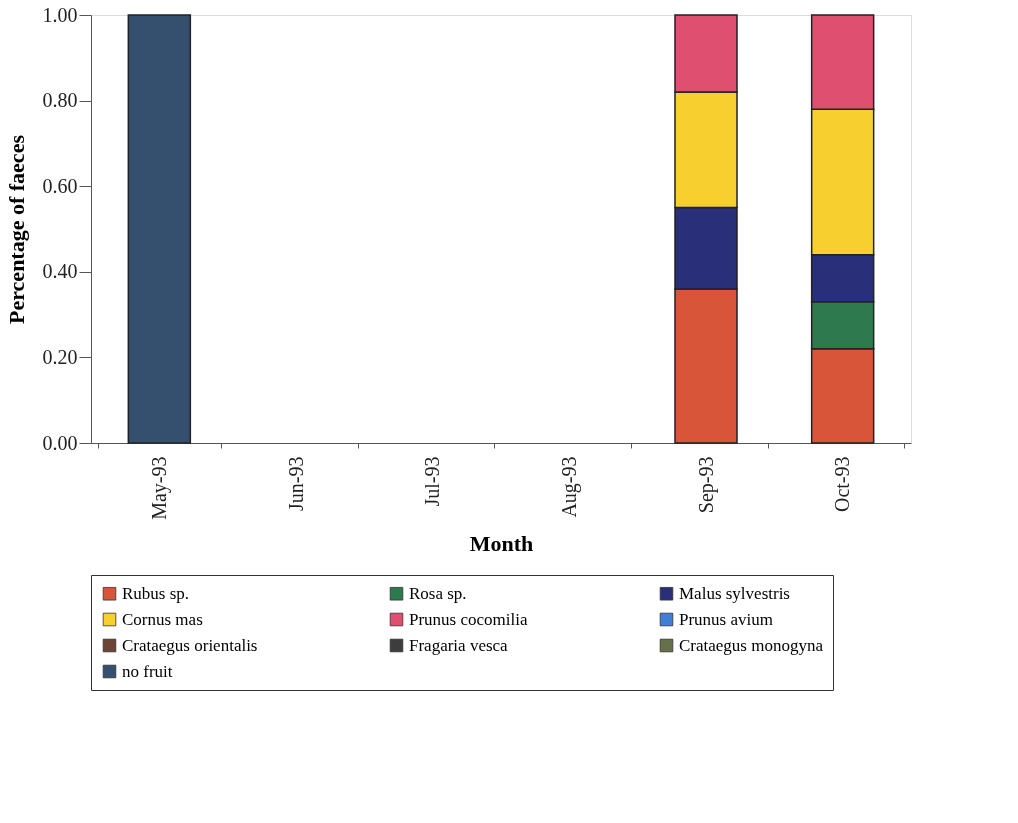 The width and height of the screenshot is (1018, 823). What do you see at coordinates (60, 356) in the screenshot?
I see `y-tick-label: 0.20` at bounding box center [60, 356].